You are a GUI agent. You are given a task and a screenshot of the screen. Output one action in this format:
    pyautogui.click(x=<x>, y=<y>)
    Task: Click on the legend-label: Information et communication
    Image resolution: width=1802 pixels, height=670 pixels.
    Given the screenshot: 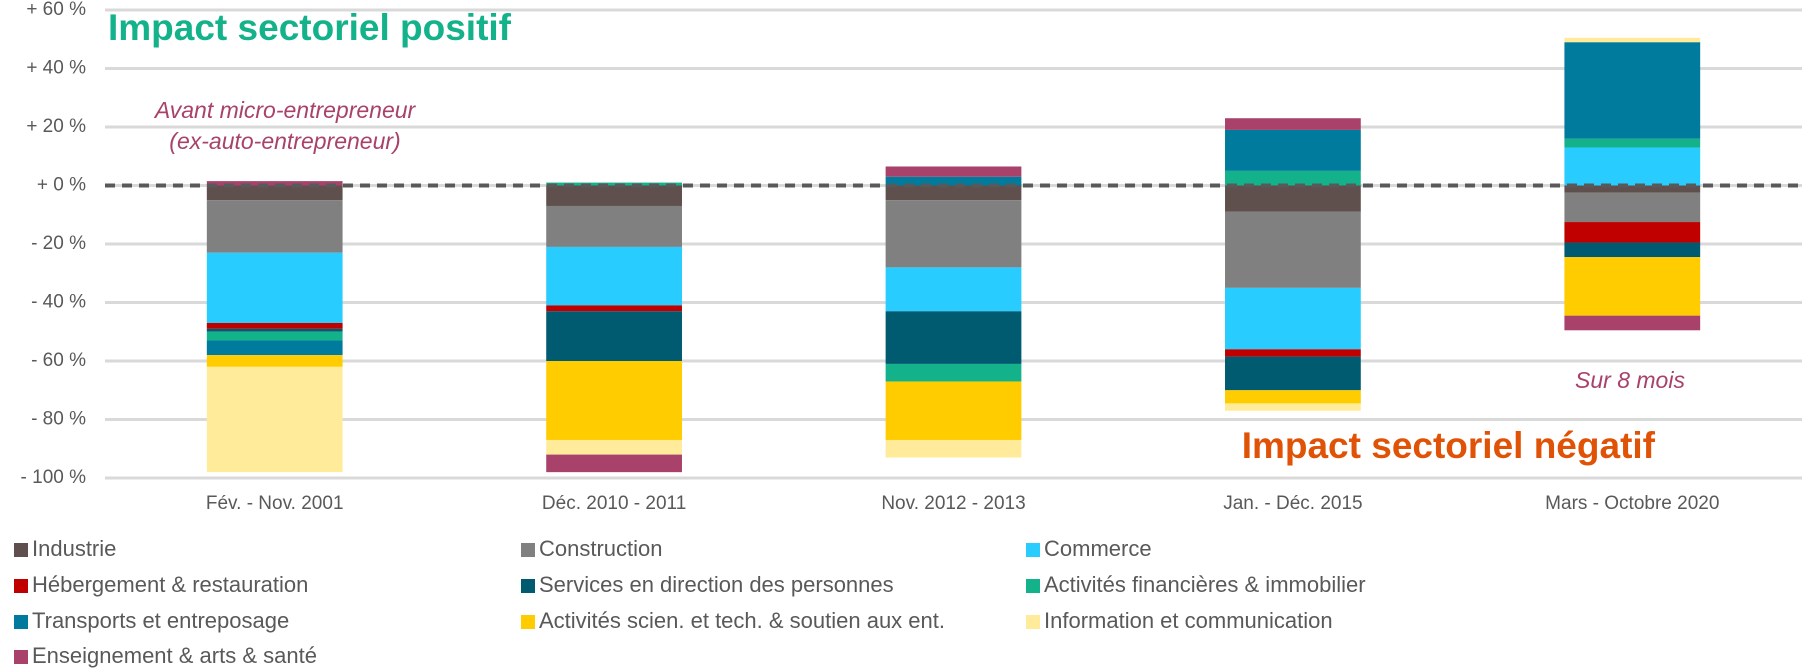 What is the action you would take?
    pyautogui.click(x=1188, y=620)
    